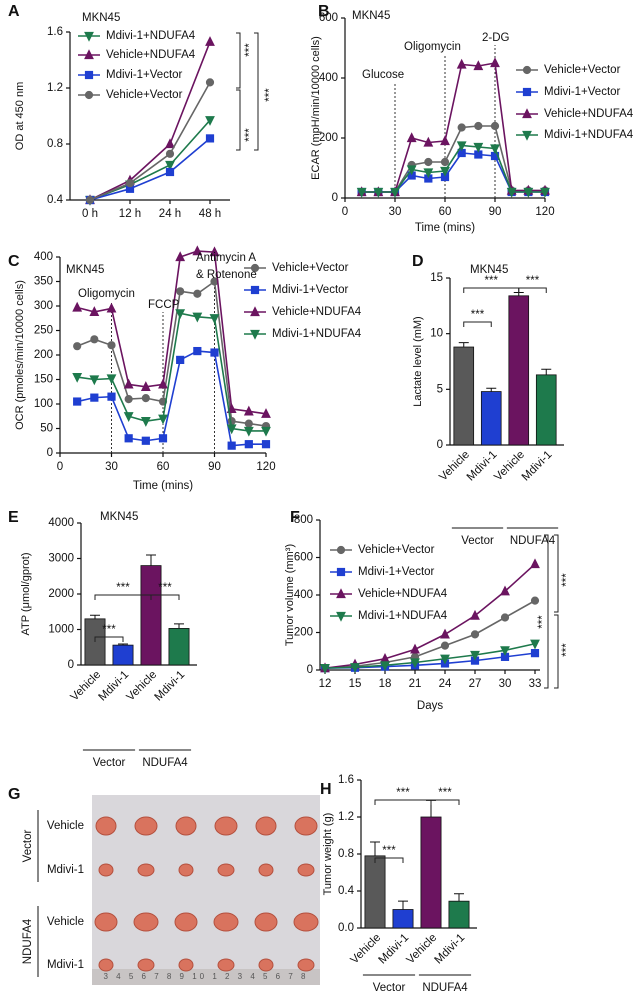 The image size is (641, 996). What do you see at coordinates (346, 891) in the screenshot?
I see `y-tick-label: 0.4` at bounding box center [346, 891].